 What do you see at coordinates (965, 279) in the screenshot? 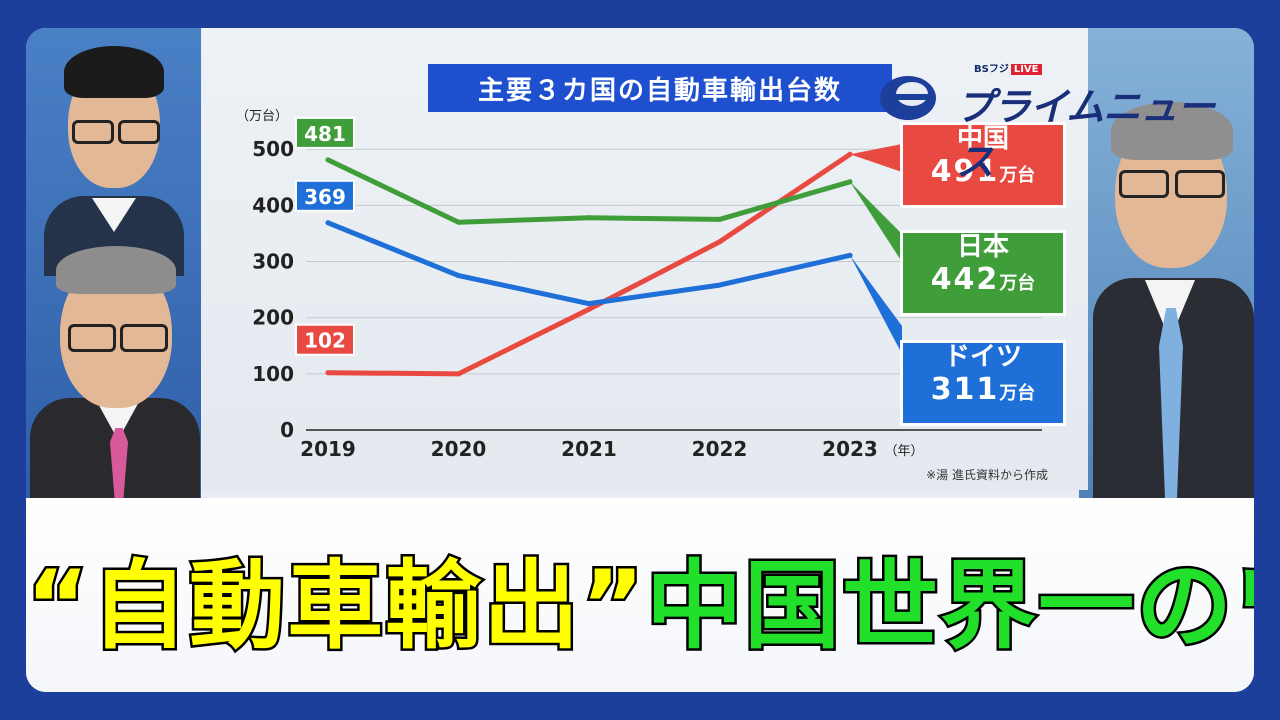
I see `callout-japan-value: 442` at bounding box center [965, 279].